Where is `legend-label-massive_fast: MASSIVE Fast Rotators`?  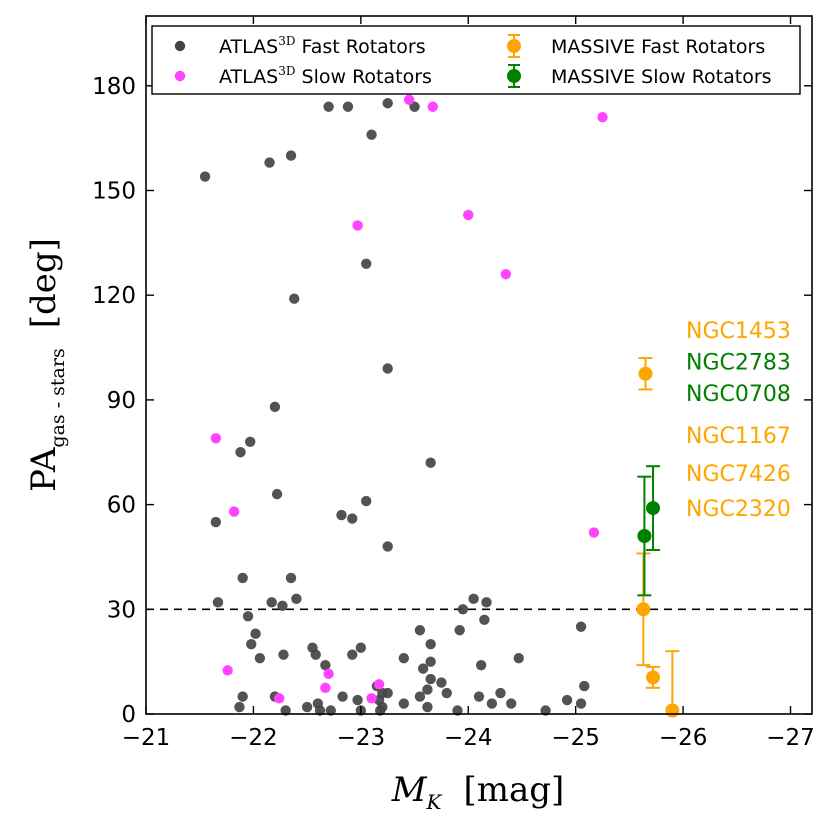 legend-label-massive_fast: MASSIVE Fast Rotators is located at coordinates (658, 47).